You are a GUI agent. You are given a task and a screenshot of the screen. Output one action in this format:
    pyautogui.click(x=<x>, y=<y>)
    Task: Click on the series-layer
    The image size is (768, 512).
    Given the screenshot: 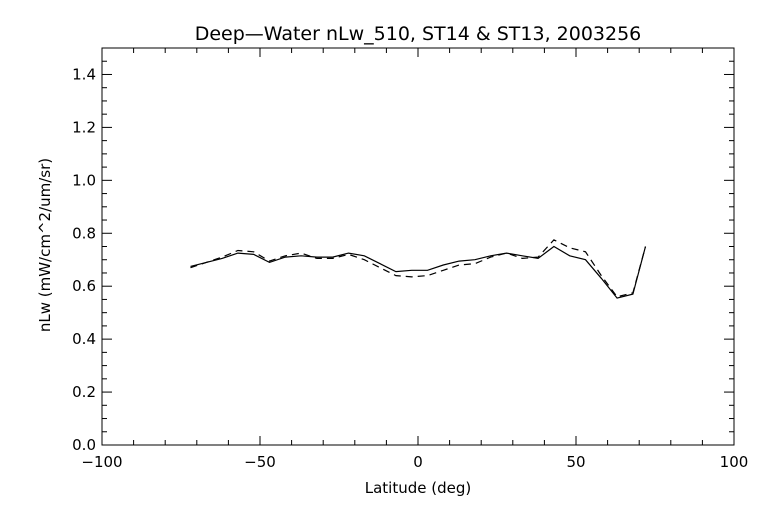 What is the action you would take?
    pyautogui.click(x=418, y=269)
    